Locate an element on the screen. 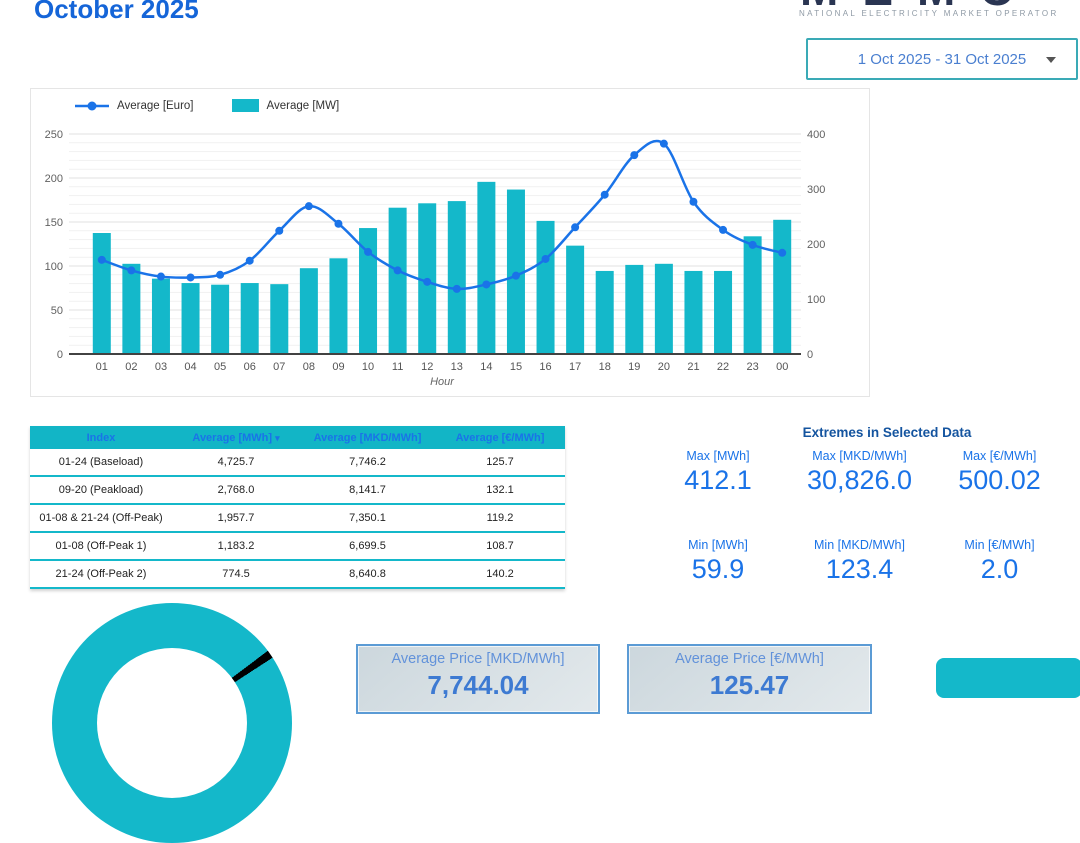  extreme-value: 123.4 is located at coordinates (859, 569).